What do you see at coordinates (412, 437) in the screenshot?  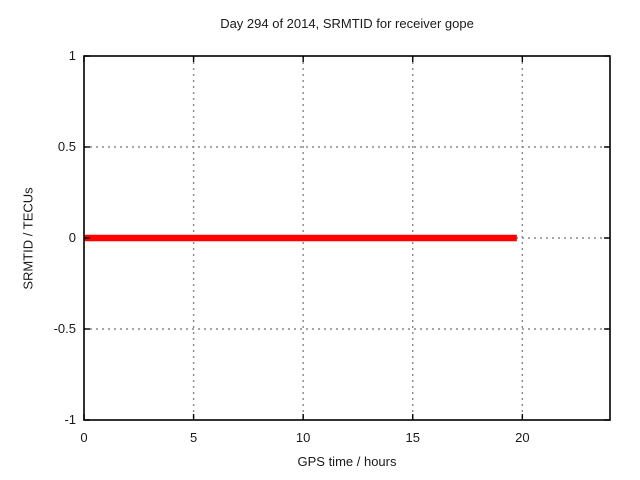 I see `x-tick-label: 15` at bounding box center [412, 437].